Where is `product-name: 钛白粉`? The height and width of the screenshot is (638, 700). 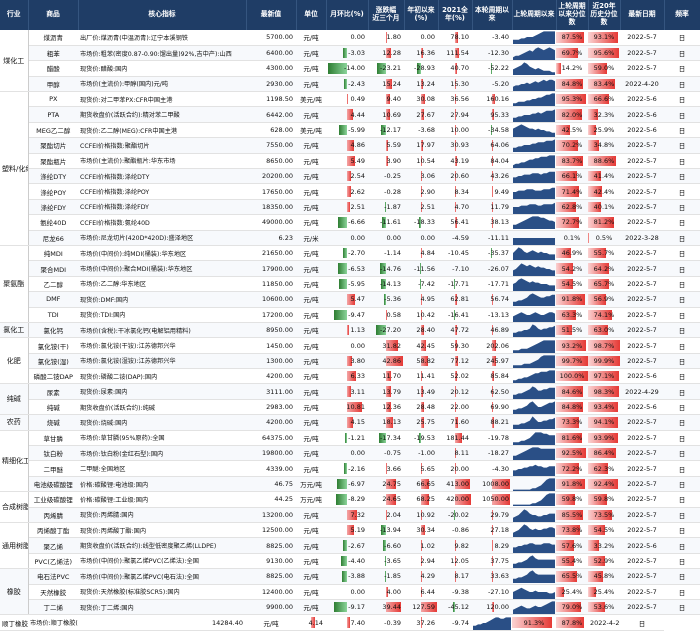 product-name: 钛白粉 is located at coordinates (53, 453).